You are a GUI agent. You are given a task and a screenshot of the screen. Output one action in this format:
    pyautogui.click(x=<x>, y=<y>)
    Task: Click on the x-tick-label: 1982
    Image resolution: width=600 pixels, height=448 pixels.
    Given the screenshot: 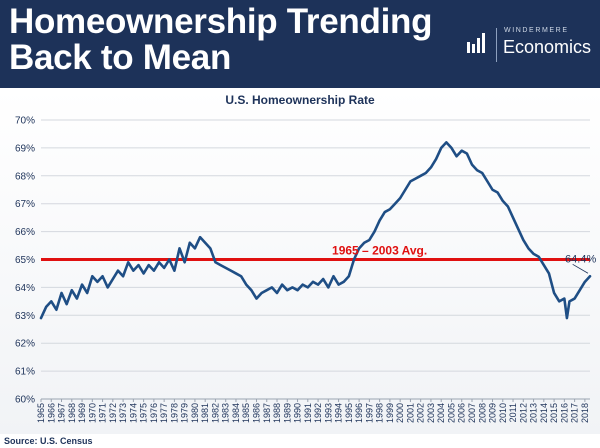 What is the action you would take?
    pyautogui.click(x=215, y=413)
    